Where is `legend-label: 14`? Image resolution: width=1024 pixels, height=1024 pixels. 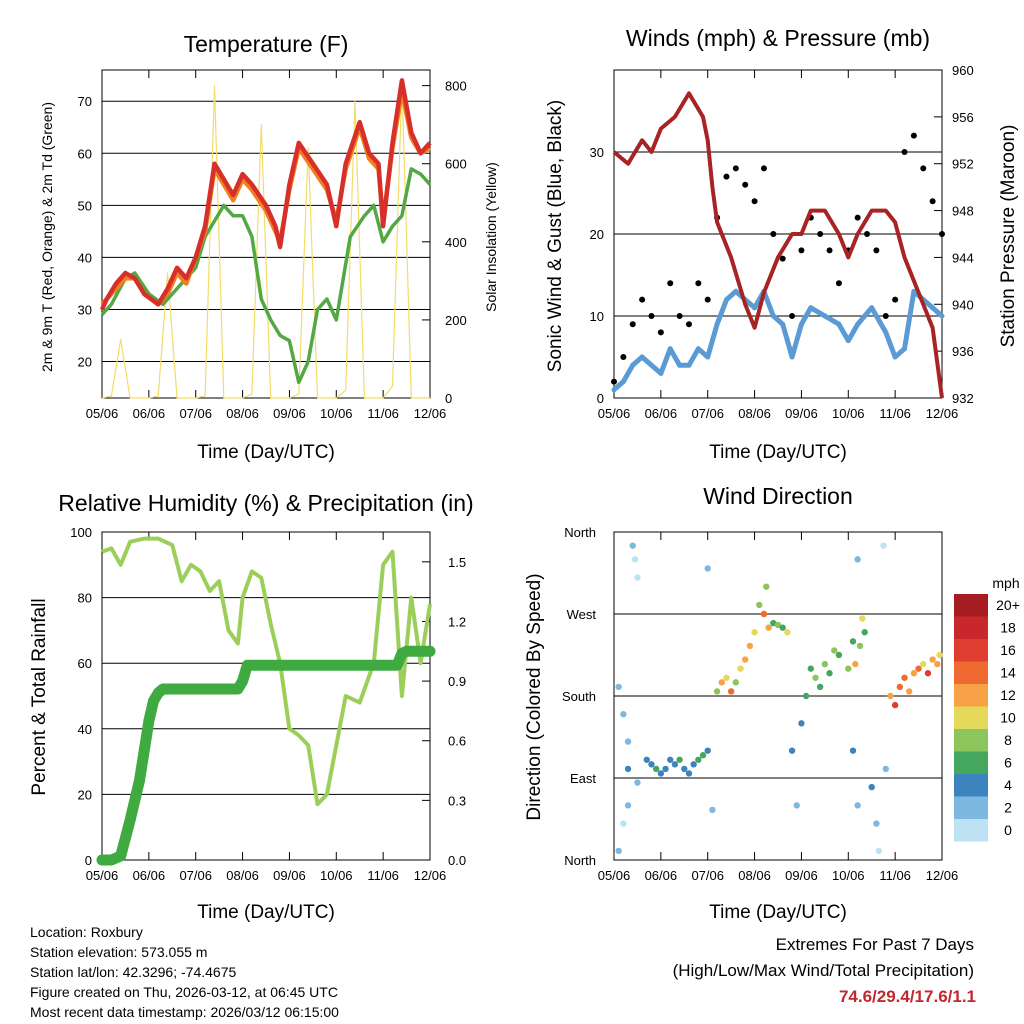
legend-label: 14 is located at coordinates (1008, 673).